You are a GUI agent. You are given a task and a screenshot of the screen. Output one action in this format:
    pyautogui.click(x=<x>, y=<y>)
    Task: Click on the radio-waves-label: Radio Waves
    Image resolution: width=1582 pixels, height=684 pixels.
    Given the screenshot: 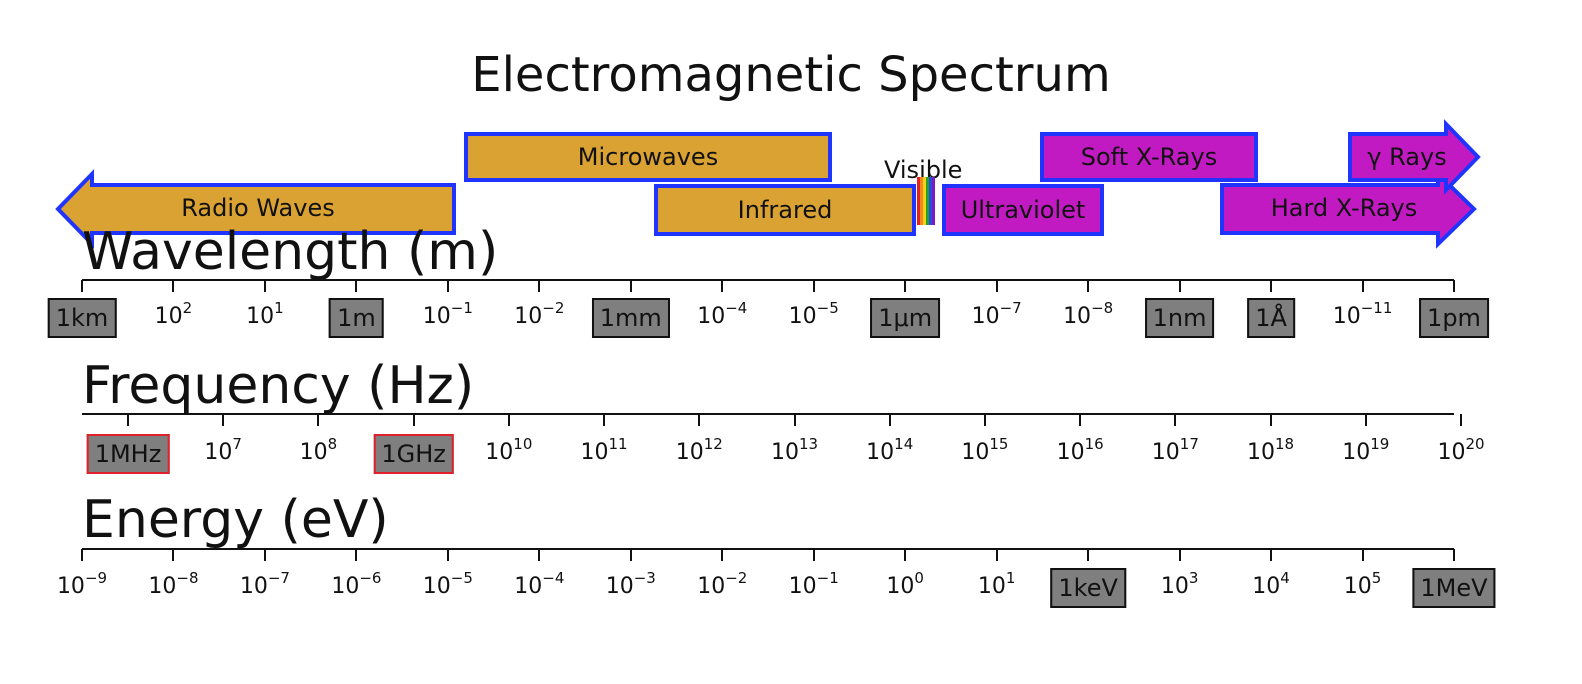 What is the action you would take?
    pyautogui.click(x=258, y=208)
    